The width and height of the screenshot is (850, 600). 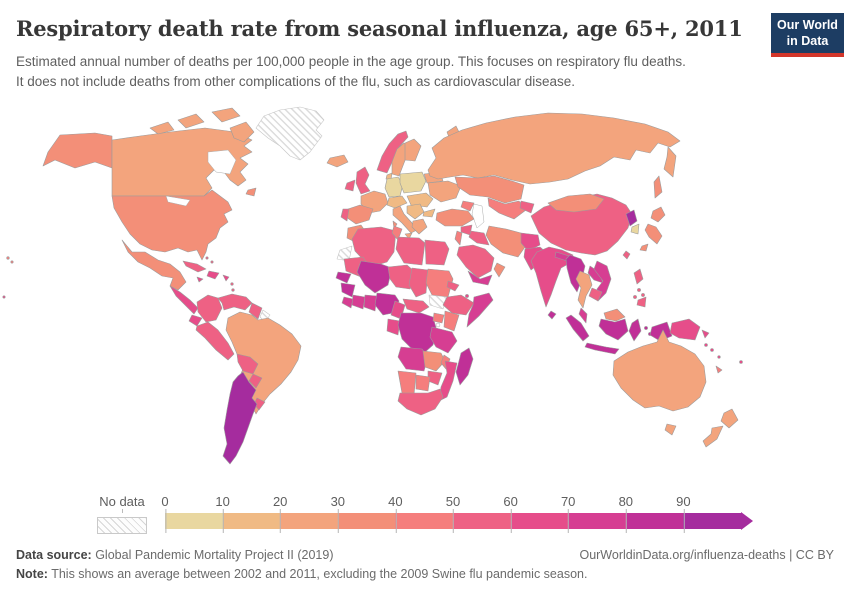 What do you see at coordinates (670, 162) in the screenshot?
I see `region-kamchatka` at bounding box center [670, 162].